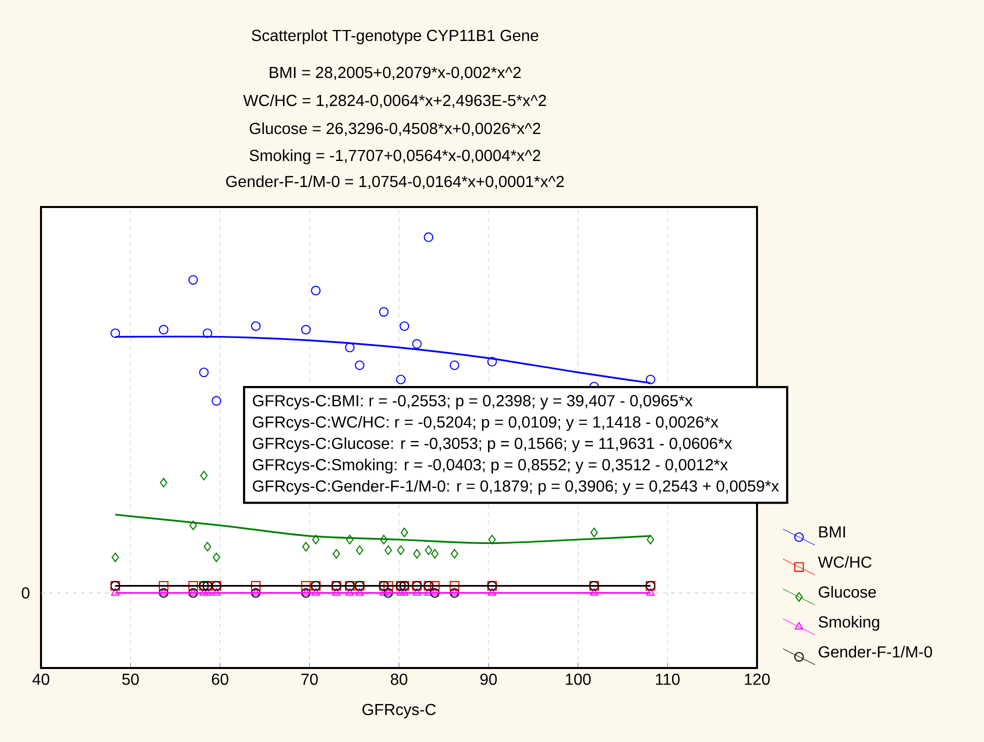  What do you see at coordinates (757, 679) in the screenshot?
I see `x-tick-label: 120` at bounding box center [757, 679].